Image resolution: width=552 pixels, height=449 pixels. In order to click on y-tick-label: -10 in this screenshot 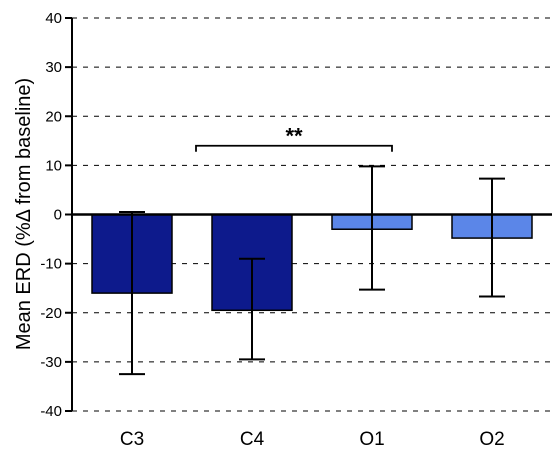, I will do `click(51, 264)`.